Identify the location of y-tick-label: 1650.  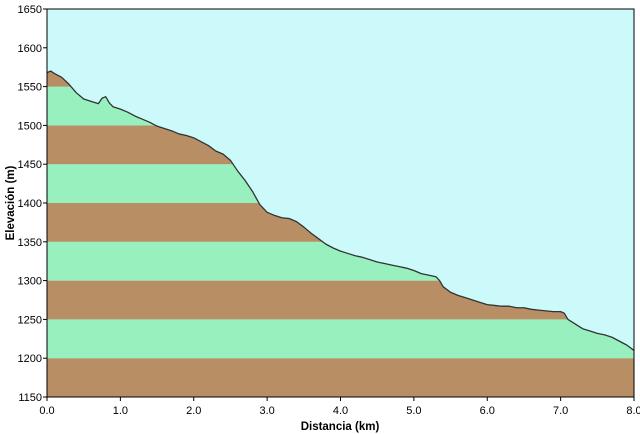
(30, 10).